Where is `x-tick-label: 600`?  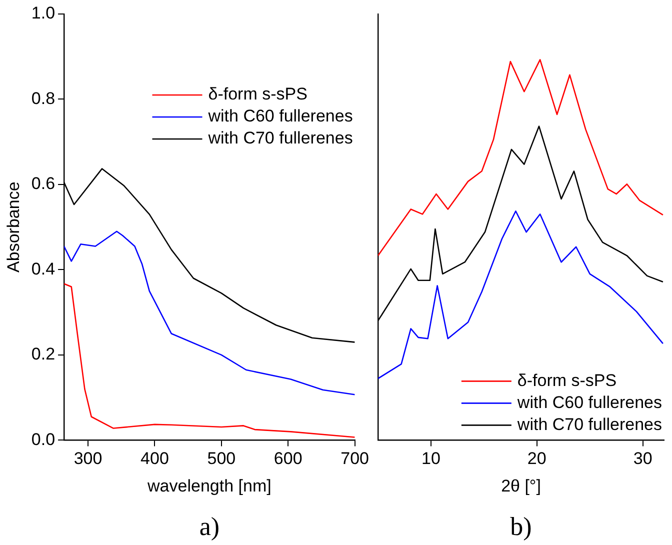
x-tick-label: 600 is located at coordinates (288, 458).